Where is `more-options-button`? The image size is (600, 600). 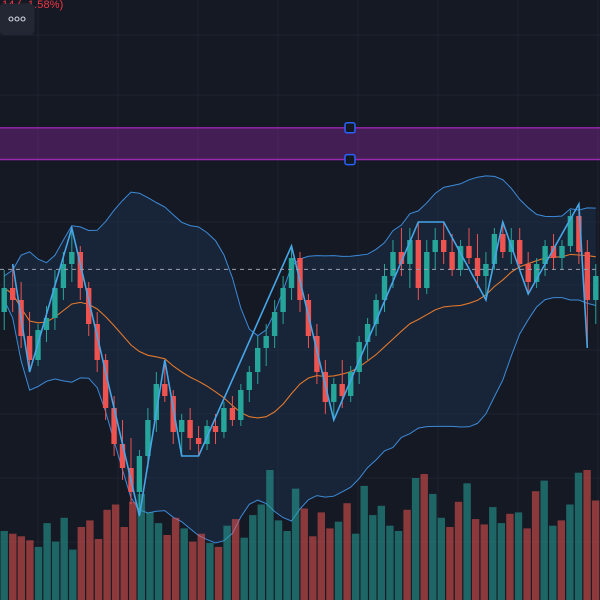 more-options-button is located at coordinates (17, 19).